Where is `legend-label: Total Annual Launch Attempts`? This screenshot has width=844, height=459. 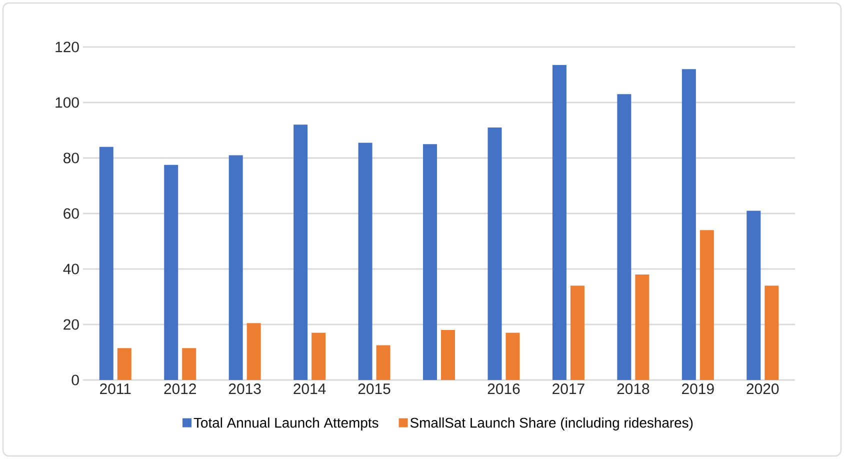
legend-label: Total Annual Launch Attempts is located at coordinates (286, 423).